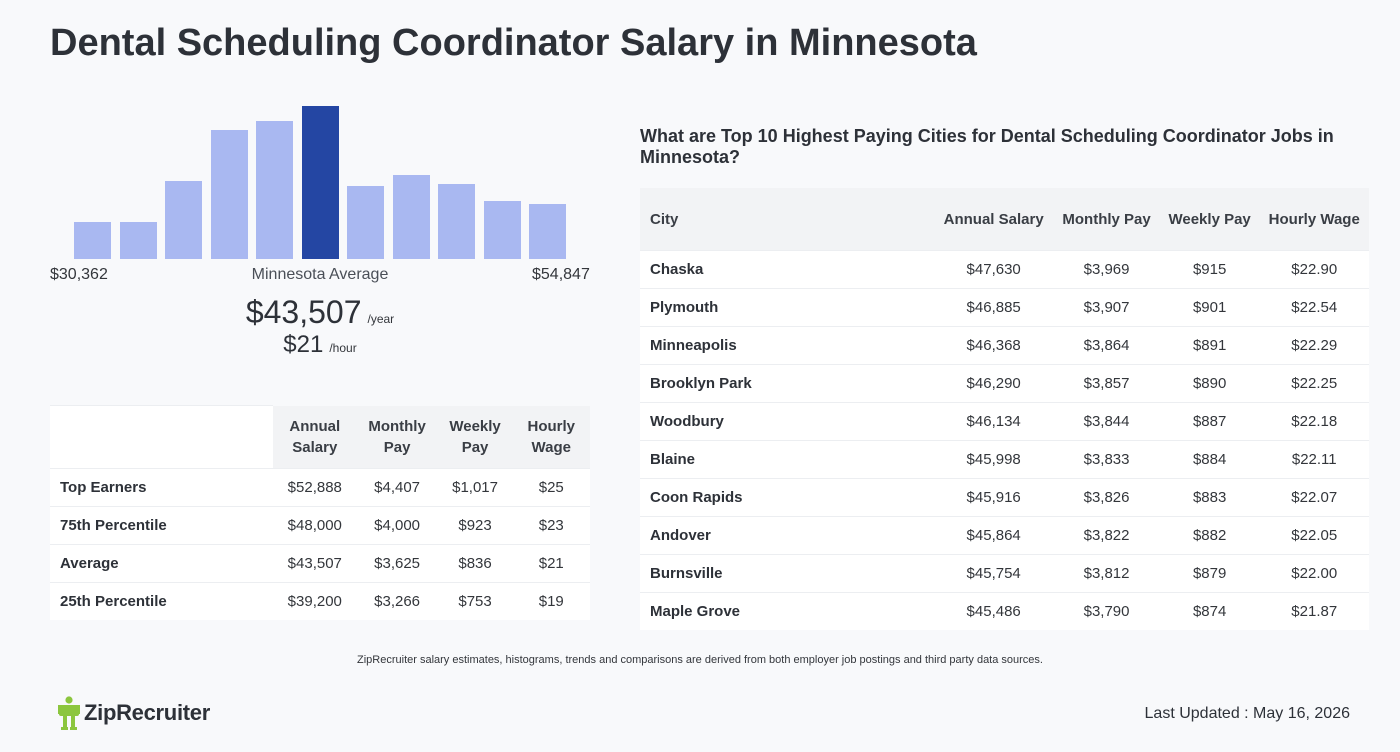 The image size is (1400, 752). What do you see at coordinates (1209, 345) in the screenshot?
I see `city-cell: $891` at bounding box center [1209, 345].